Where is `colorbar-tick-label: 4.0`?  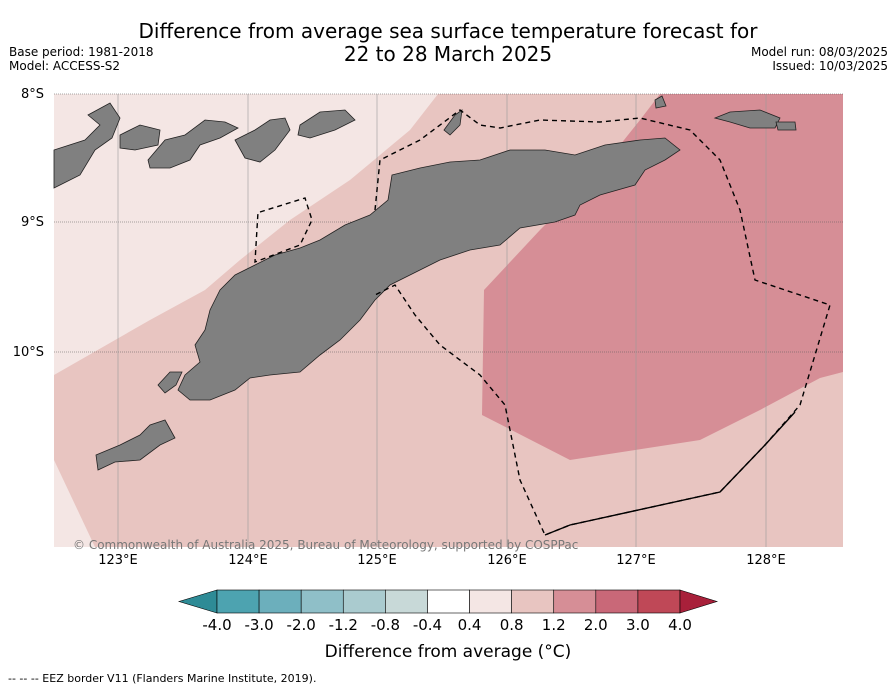
colorbar-tick-label: 4.0 is located at coordinates (680, 625).